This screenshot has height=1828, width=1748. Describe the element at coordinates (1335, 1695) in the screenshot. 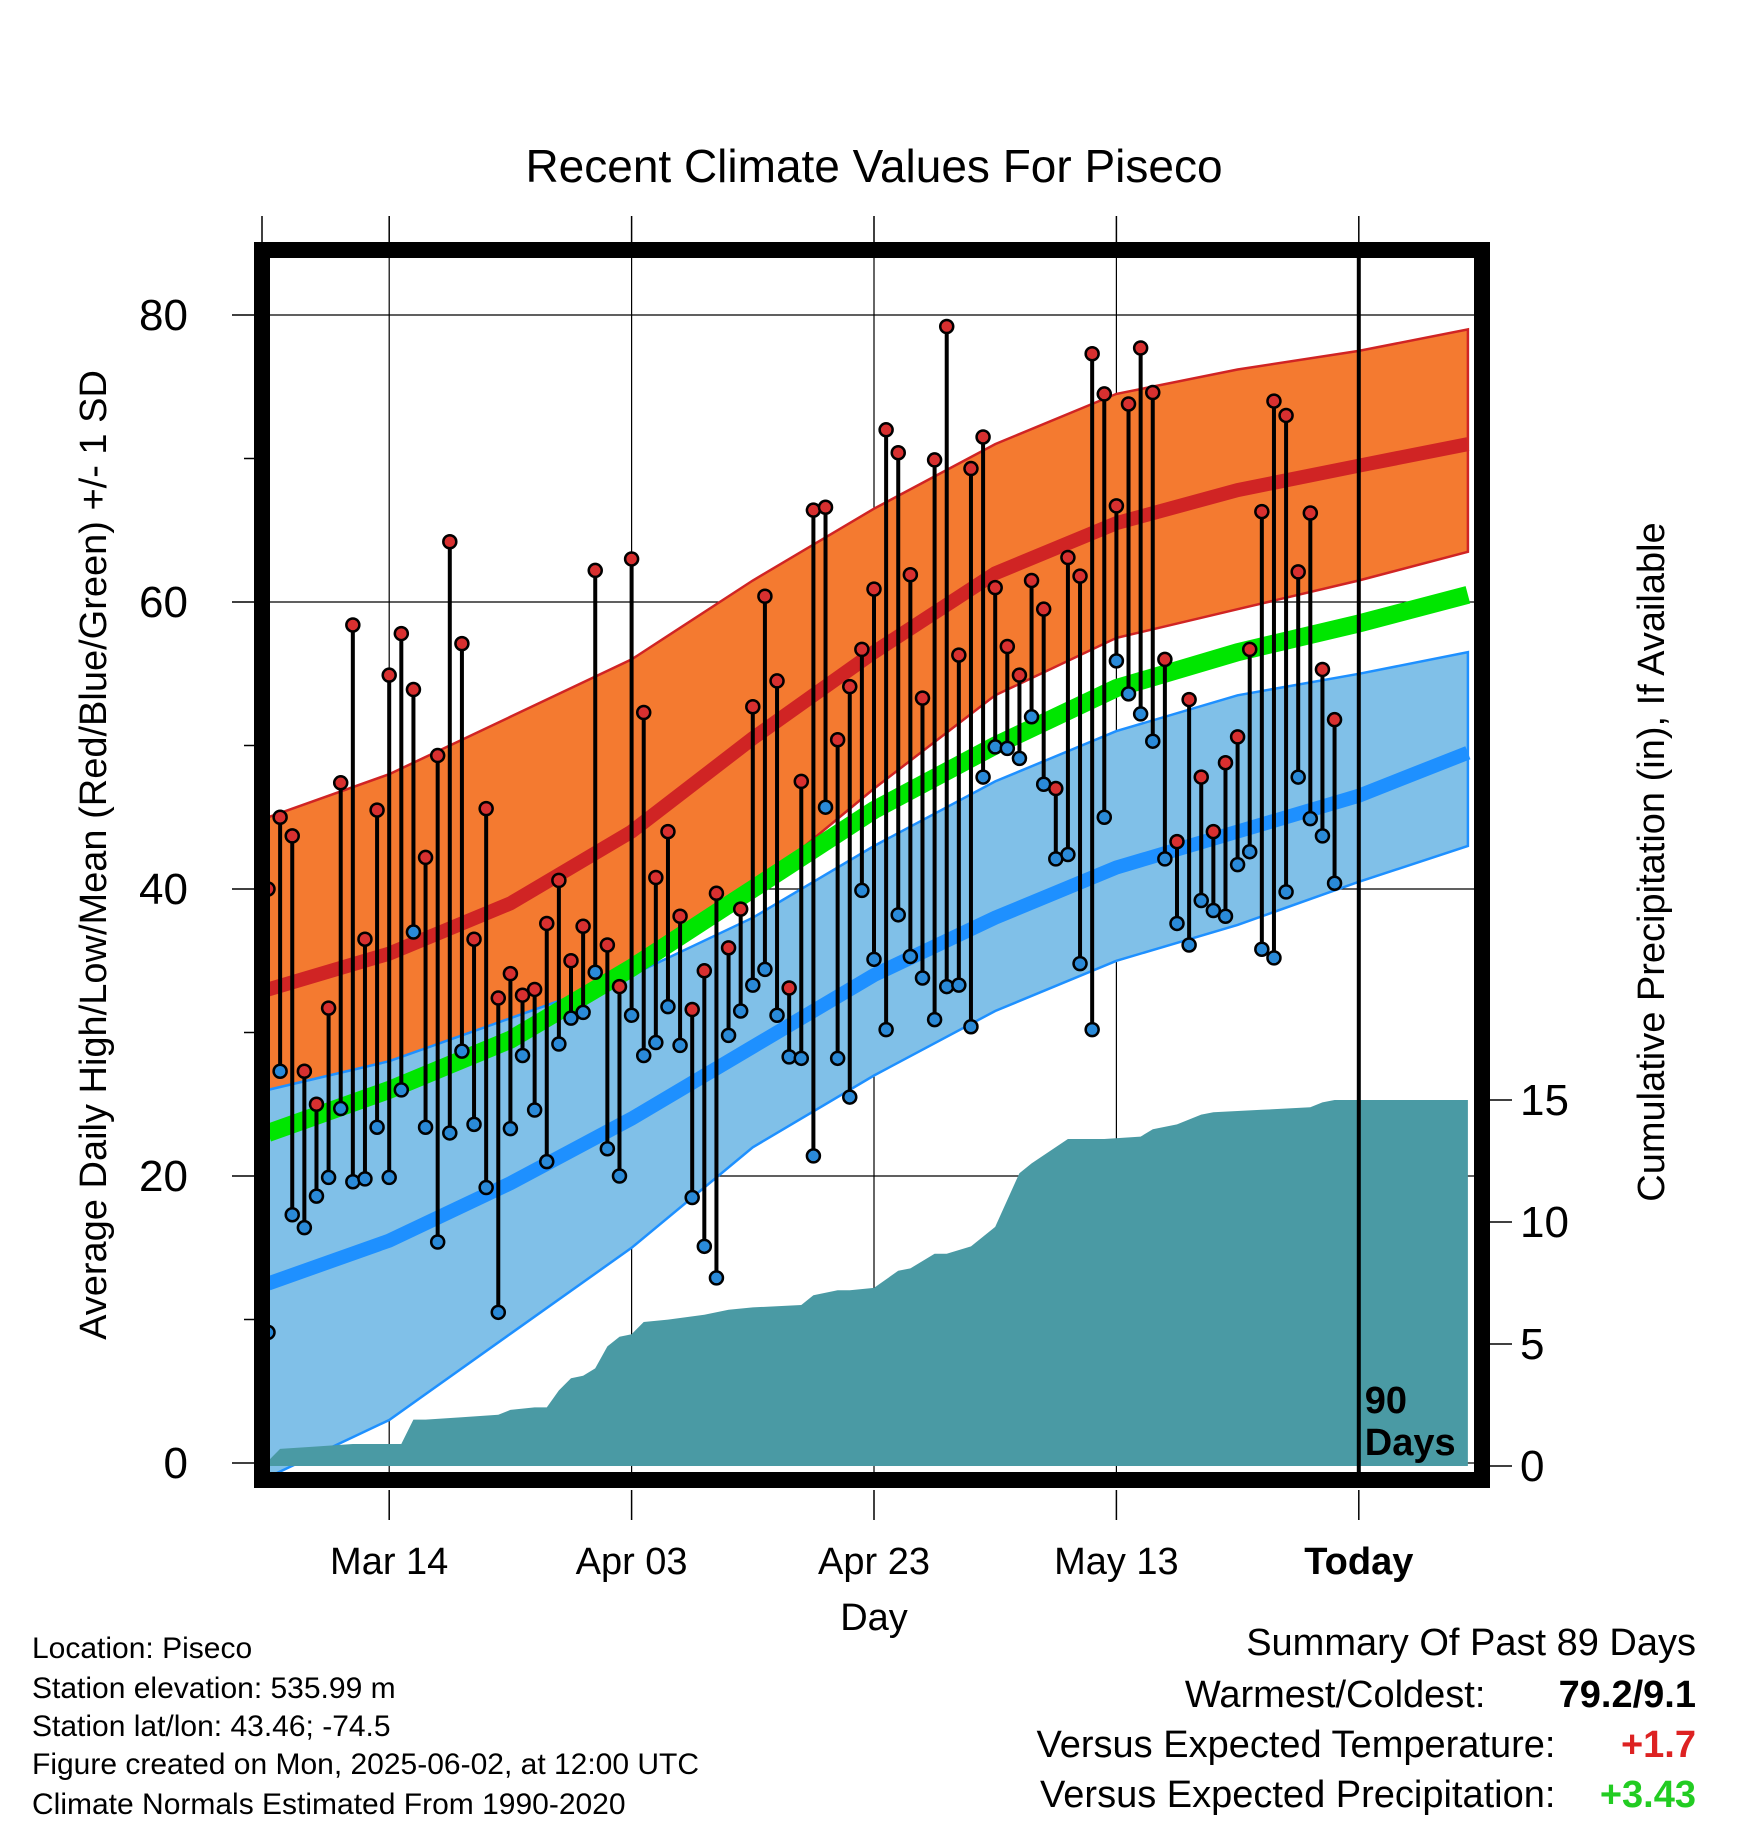

I see `warm-cold-label: Warmest/Coldest:` at that location.